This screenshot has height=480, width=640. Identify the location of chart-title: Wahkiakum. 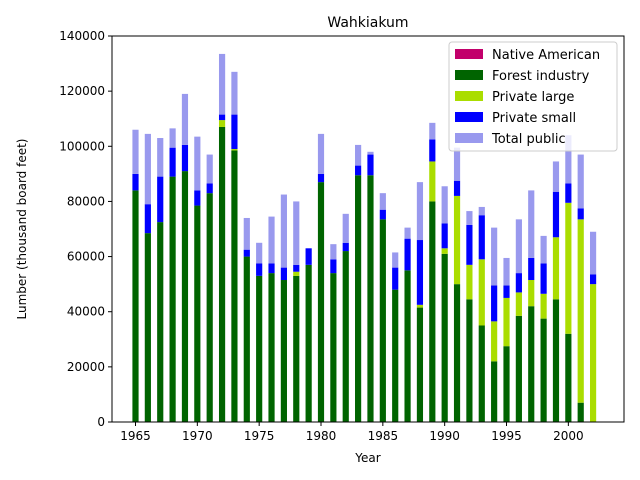
(367, 23).